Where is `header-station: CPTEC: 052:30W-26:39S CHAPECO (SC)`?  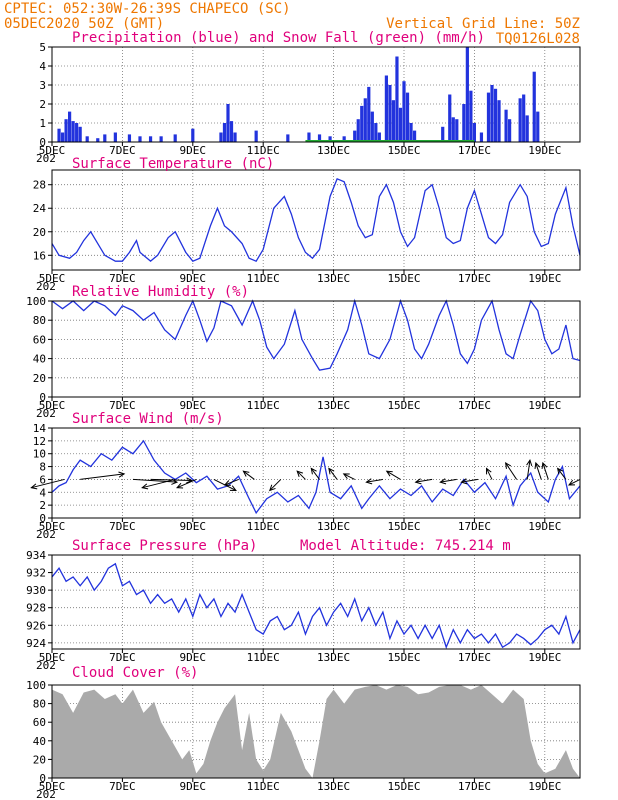 header-station: CPTEC: 052:30W-26:39S CHAPECO (SC) is located at coordinates (147, 9).